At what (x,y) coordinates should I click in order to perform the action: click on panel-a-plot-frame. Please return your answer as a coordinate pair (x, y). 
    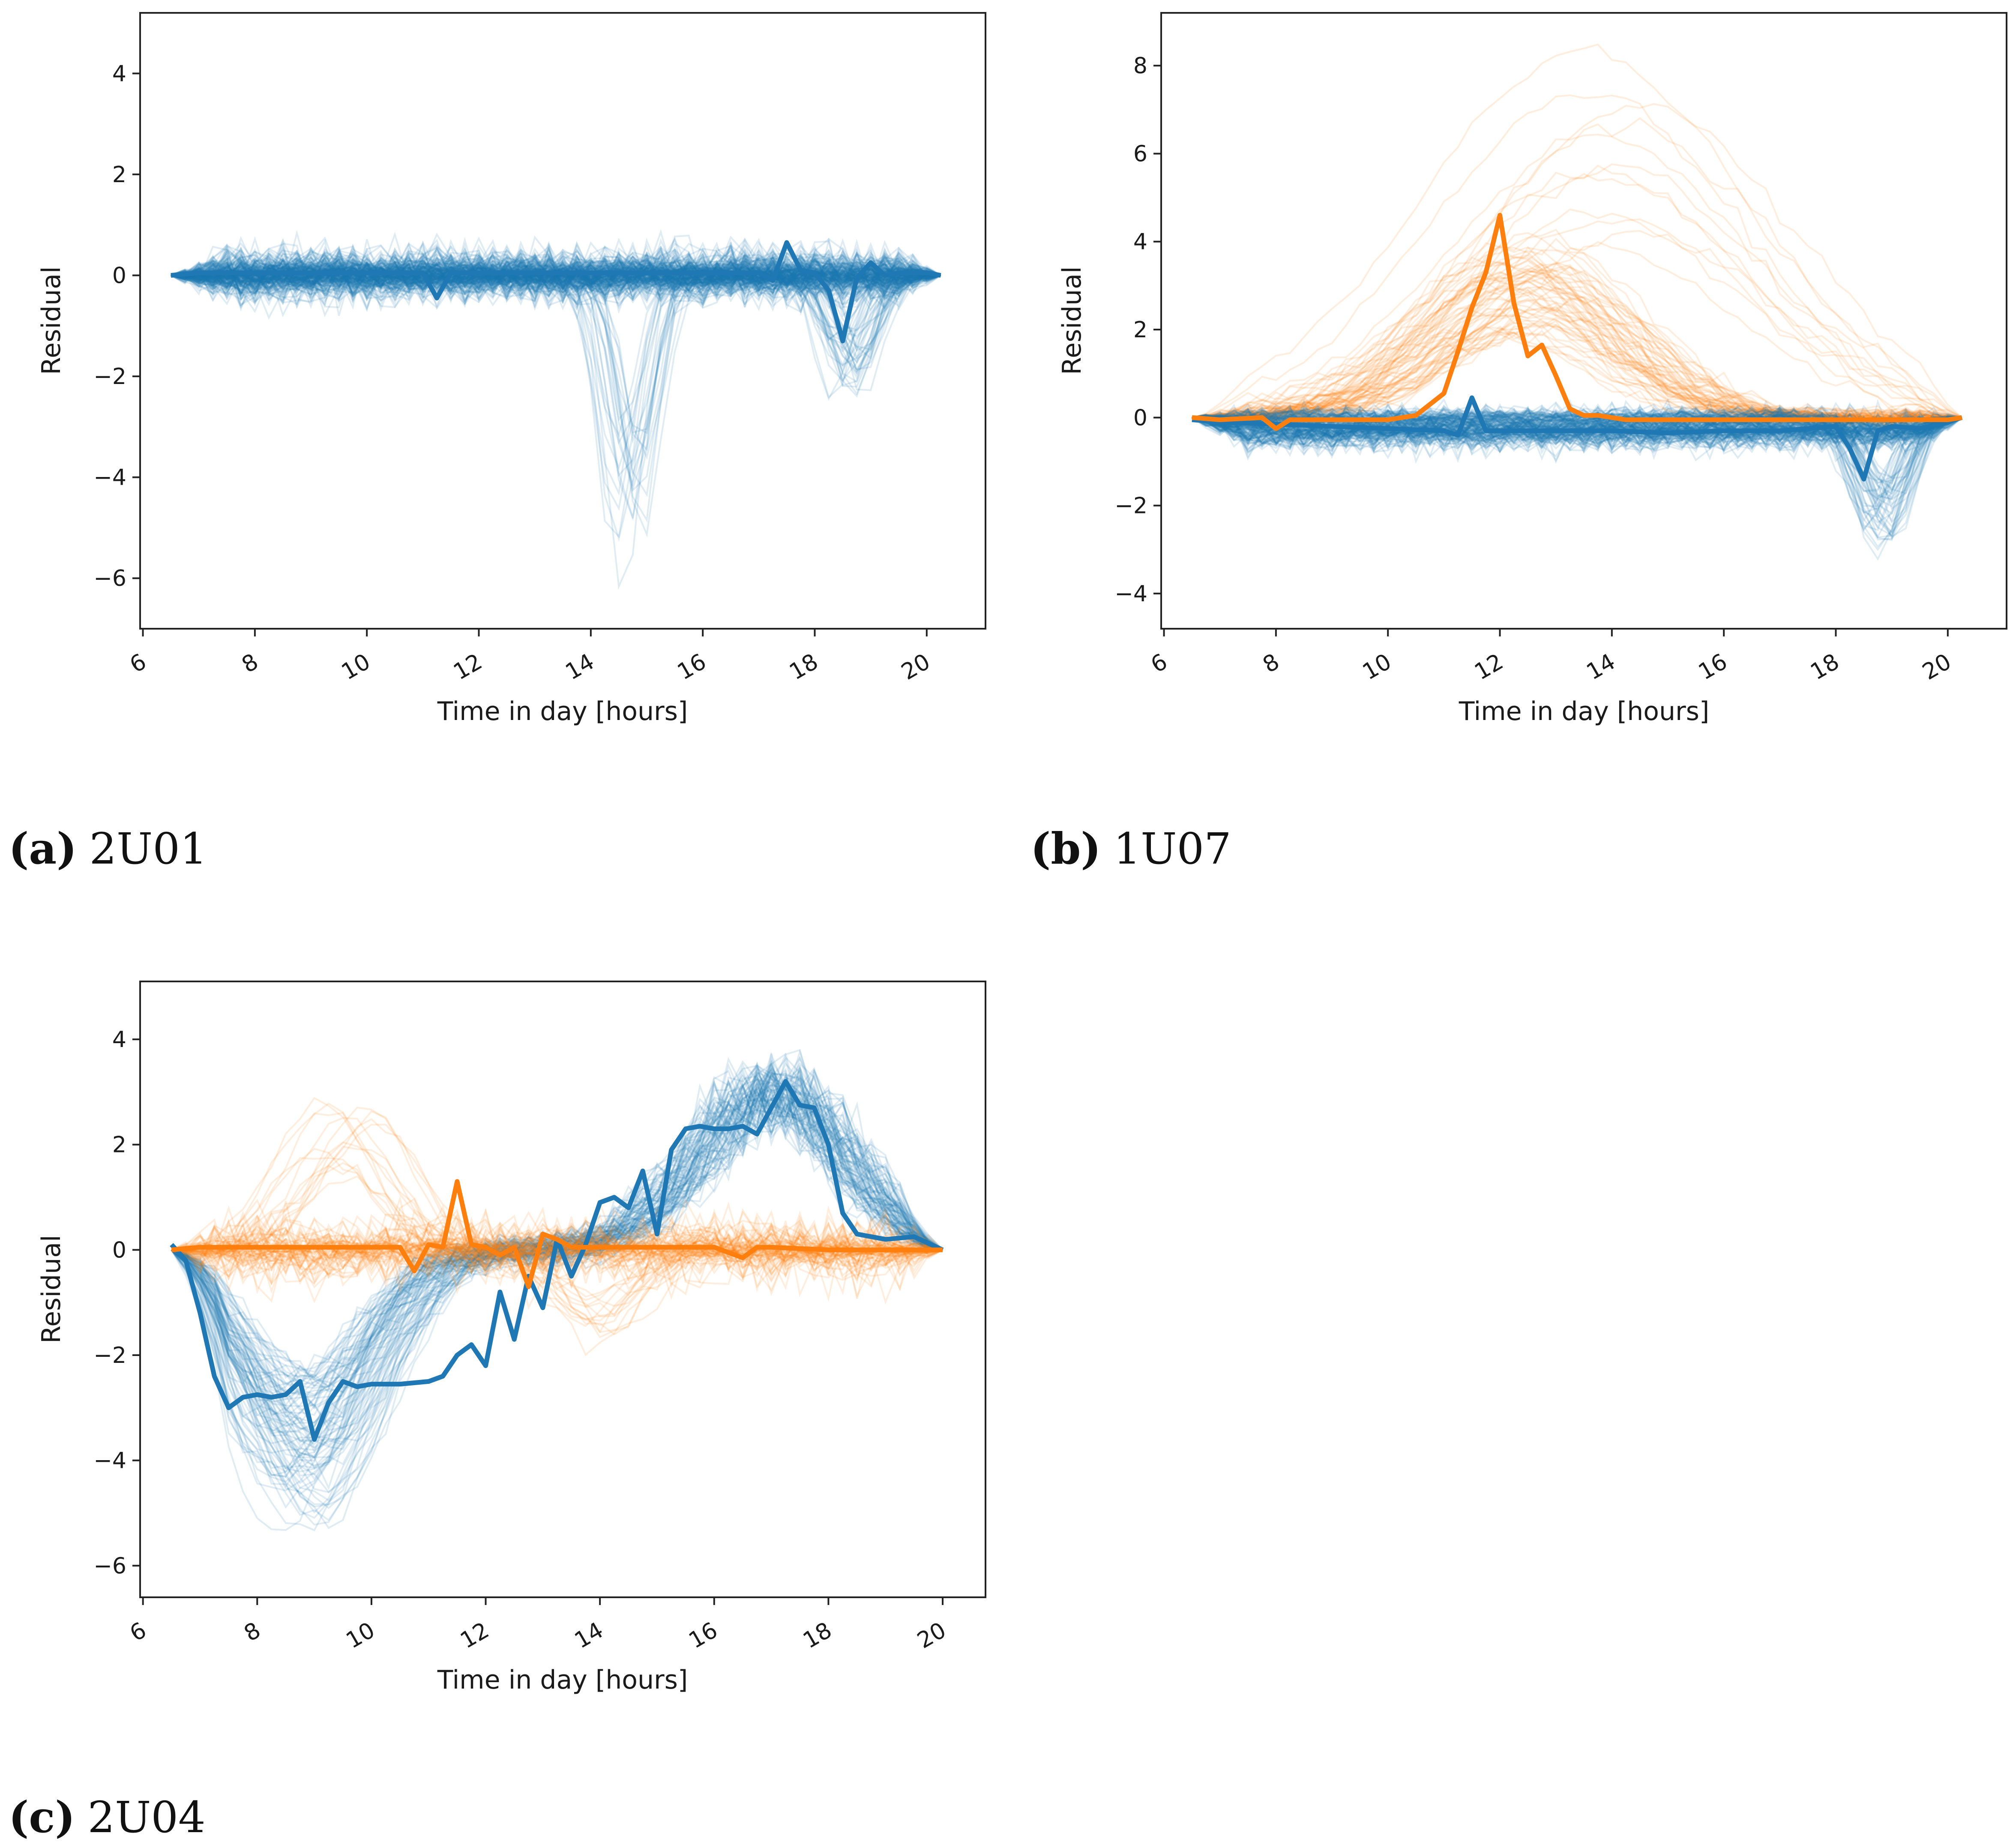
    Looking at the image, I should click on (562, 321).